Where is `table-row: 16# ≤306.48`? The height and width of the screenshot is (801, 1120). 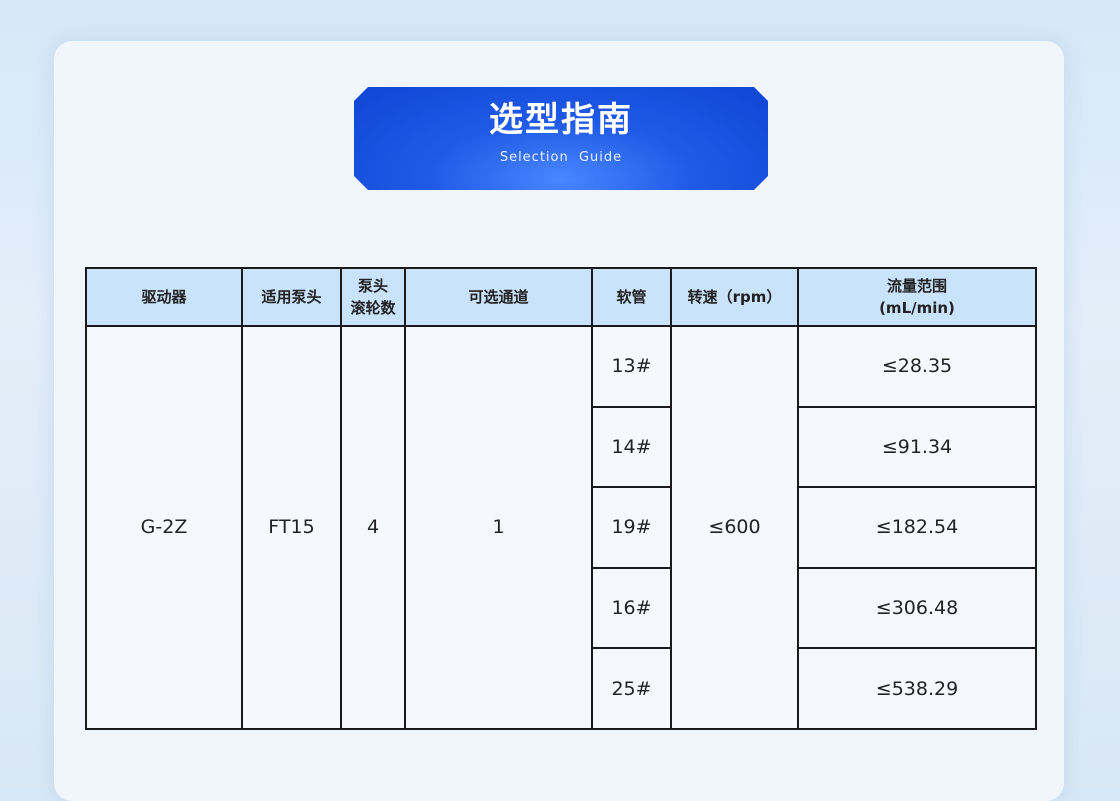 table-row: 16# ≤306.48 is located at coordinates (561, 608).